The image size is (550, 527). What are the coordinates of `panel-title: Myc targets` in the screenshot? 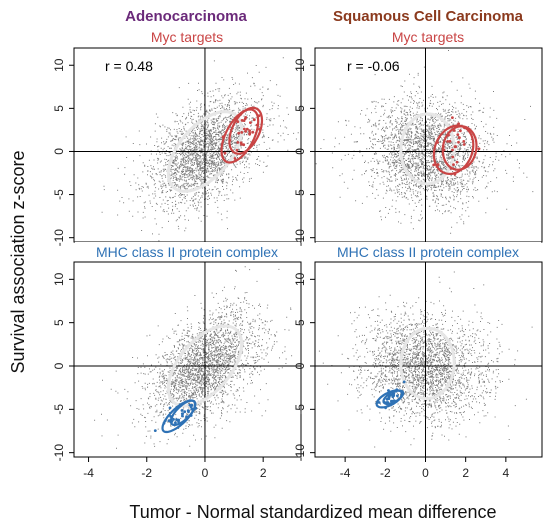 It's located at (428, 37).